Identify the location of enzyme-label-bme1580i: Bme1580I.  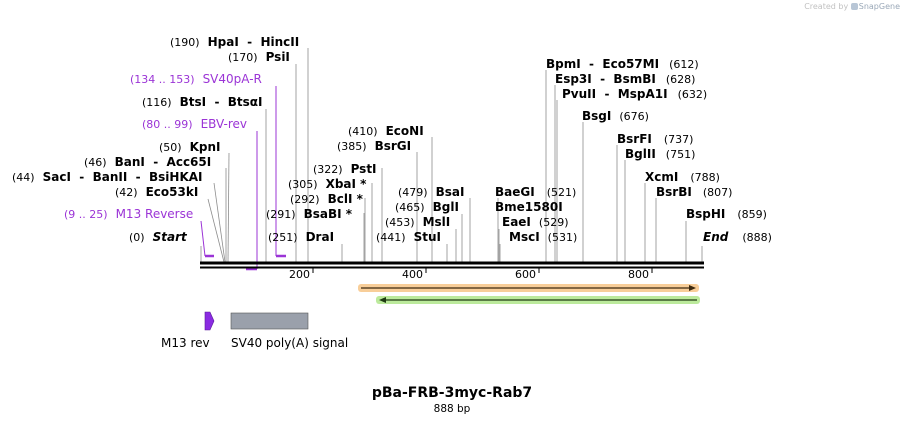
(529, 207).